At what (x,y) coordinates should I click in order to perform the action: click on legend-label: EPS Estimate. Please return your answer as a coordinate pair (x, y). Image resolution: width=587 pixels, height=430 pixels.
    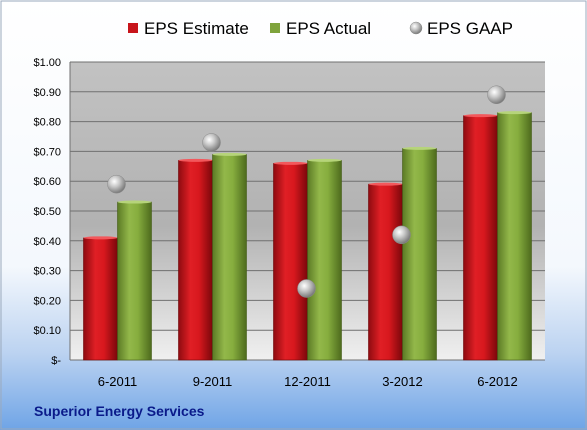
    Looking at the image, I should click on (196, 28).